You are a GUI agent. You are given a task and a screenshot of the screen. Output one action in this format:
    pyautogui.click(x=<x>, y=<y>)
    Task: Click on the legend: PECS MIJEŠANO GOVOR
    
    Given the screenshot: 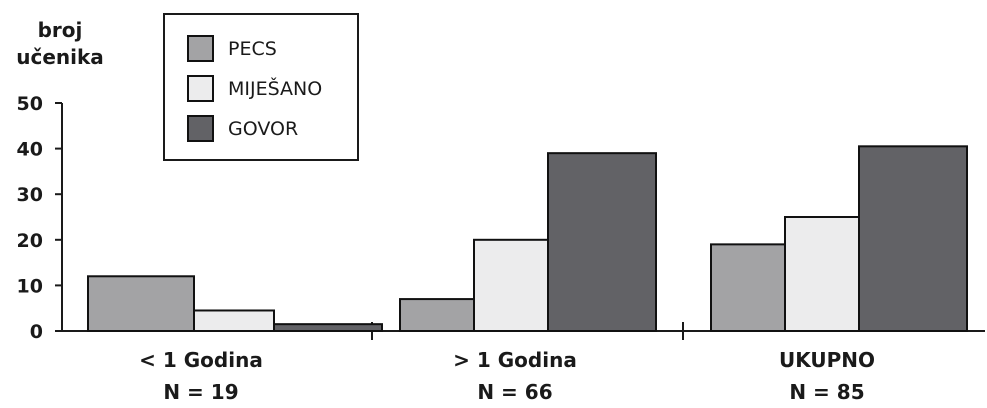 What is the action you would take?
    pyautogui.click(x=261, y=87)
    